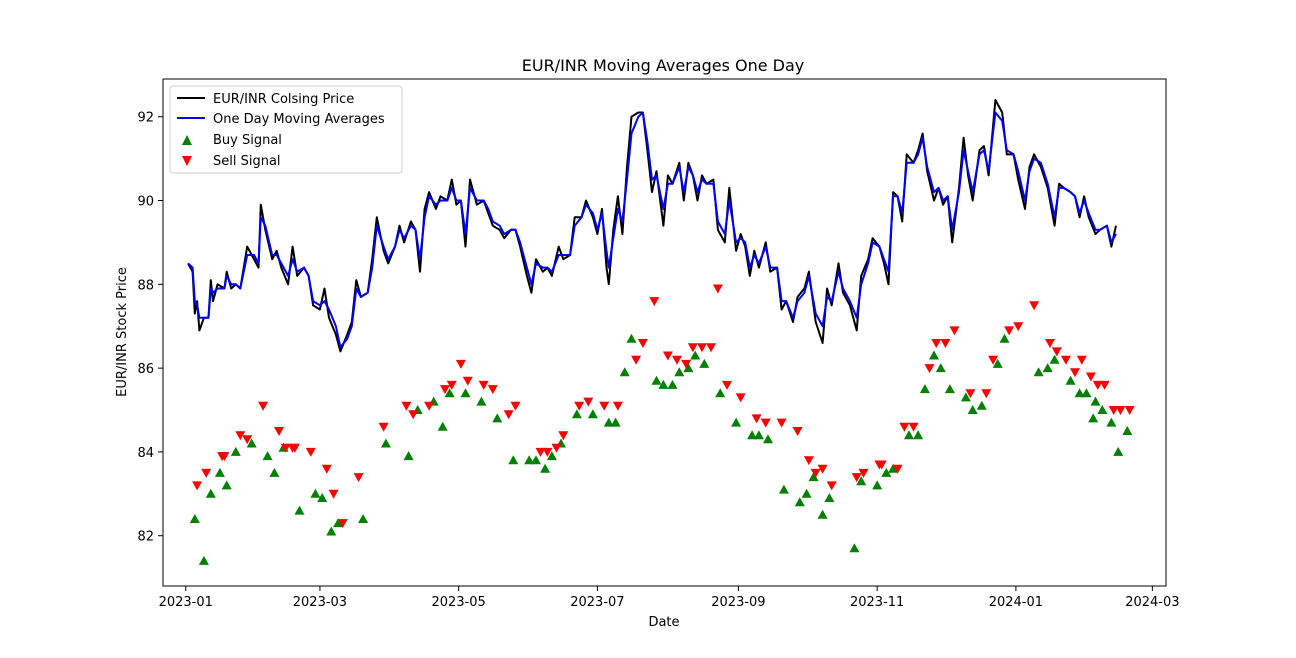 The height and width of the screenshot is (658, 1296). What do you see at coordinates (299, 119) in the screenshot?
I see `legend-ma-label: One Day Moving Averages` at bounding box center [299, 119].